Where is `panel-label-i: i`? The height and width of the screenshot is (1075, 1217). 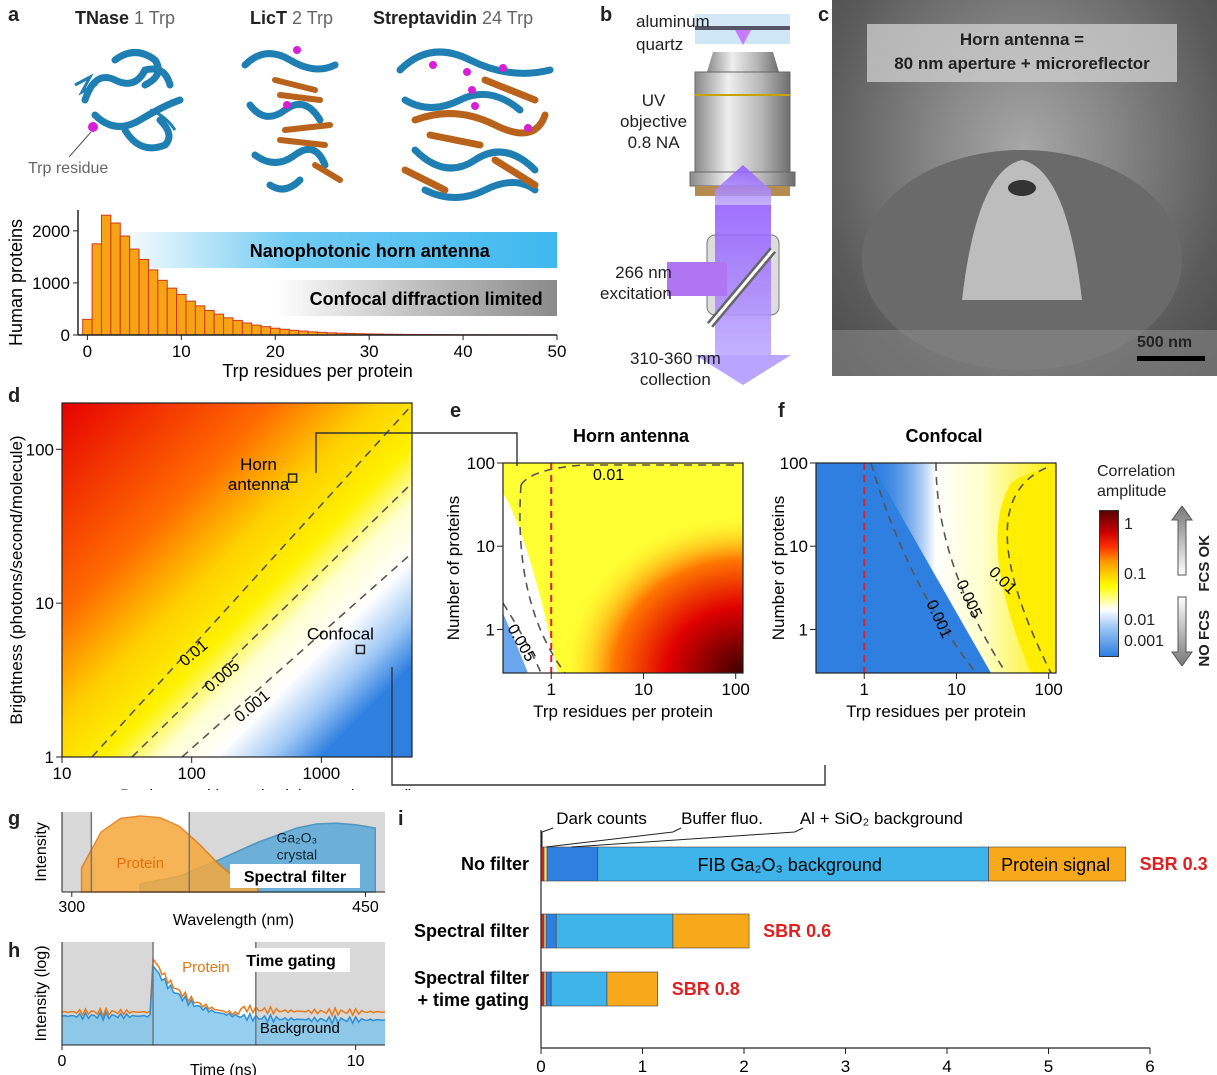 panel-label-i: i is located at coordinates (401, 819).